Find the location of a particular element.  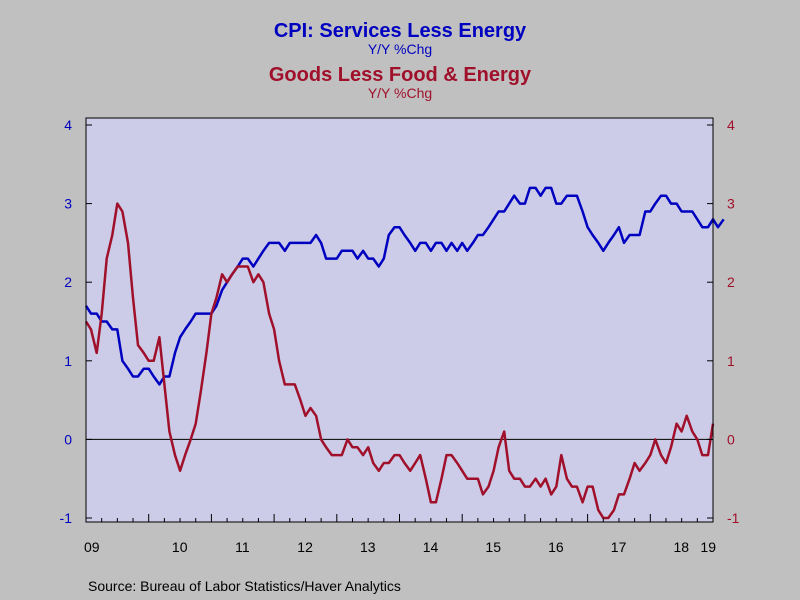

y-tick-label-left: 0 is located at coordinates (68, 439).